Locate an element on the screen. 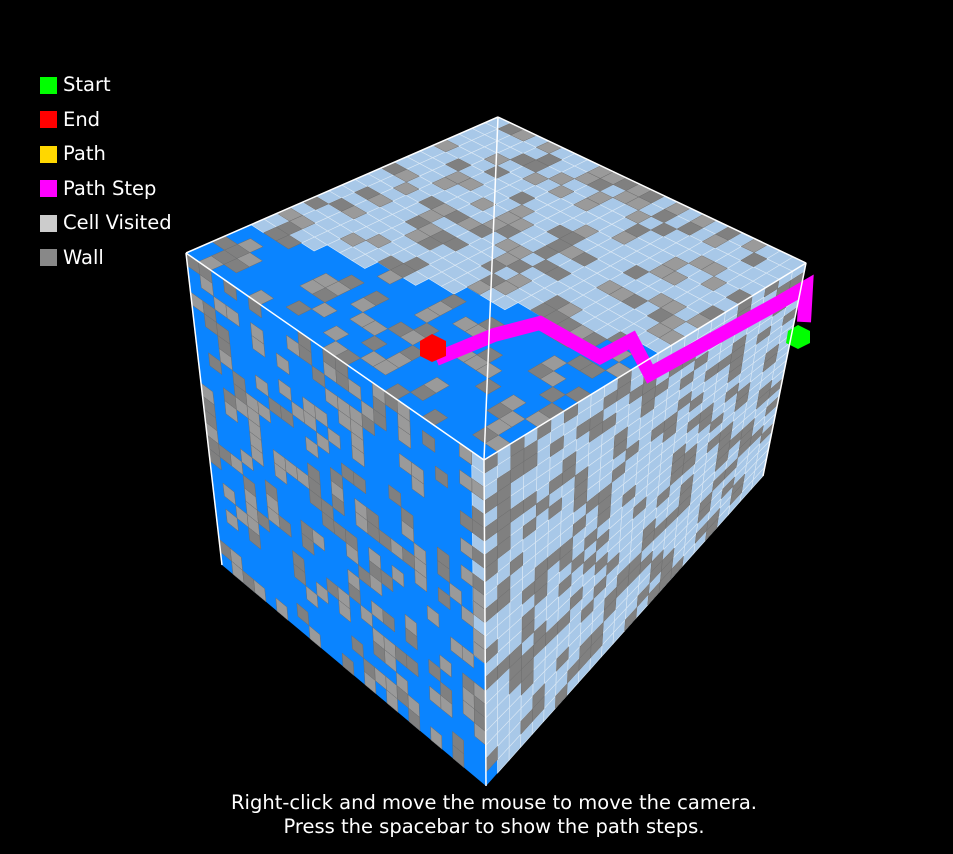  legend-item-path-step: Path Step is located at coordinates (106, 189).